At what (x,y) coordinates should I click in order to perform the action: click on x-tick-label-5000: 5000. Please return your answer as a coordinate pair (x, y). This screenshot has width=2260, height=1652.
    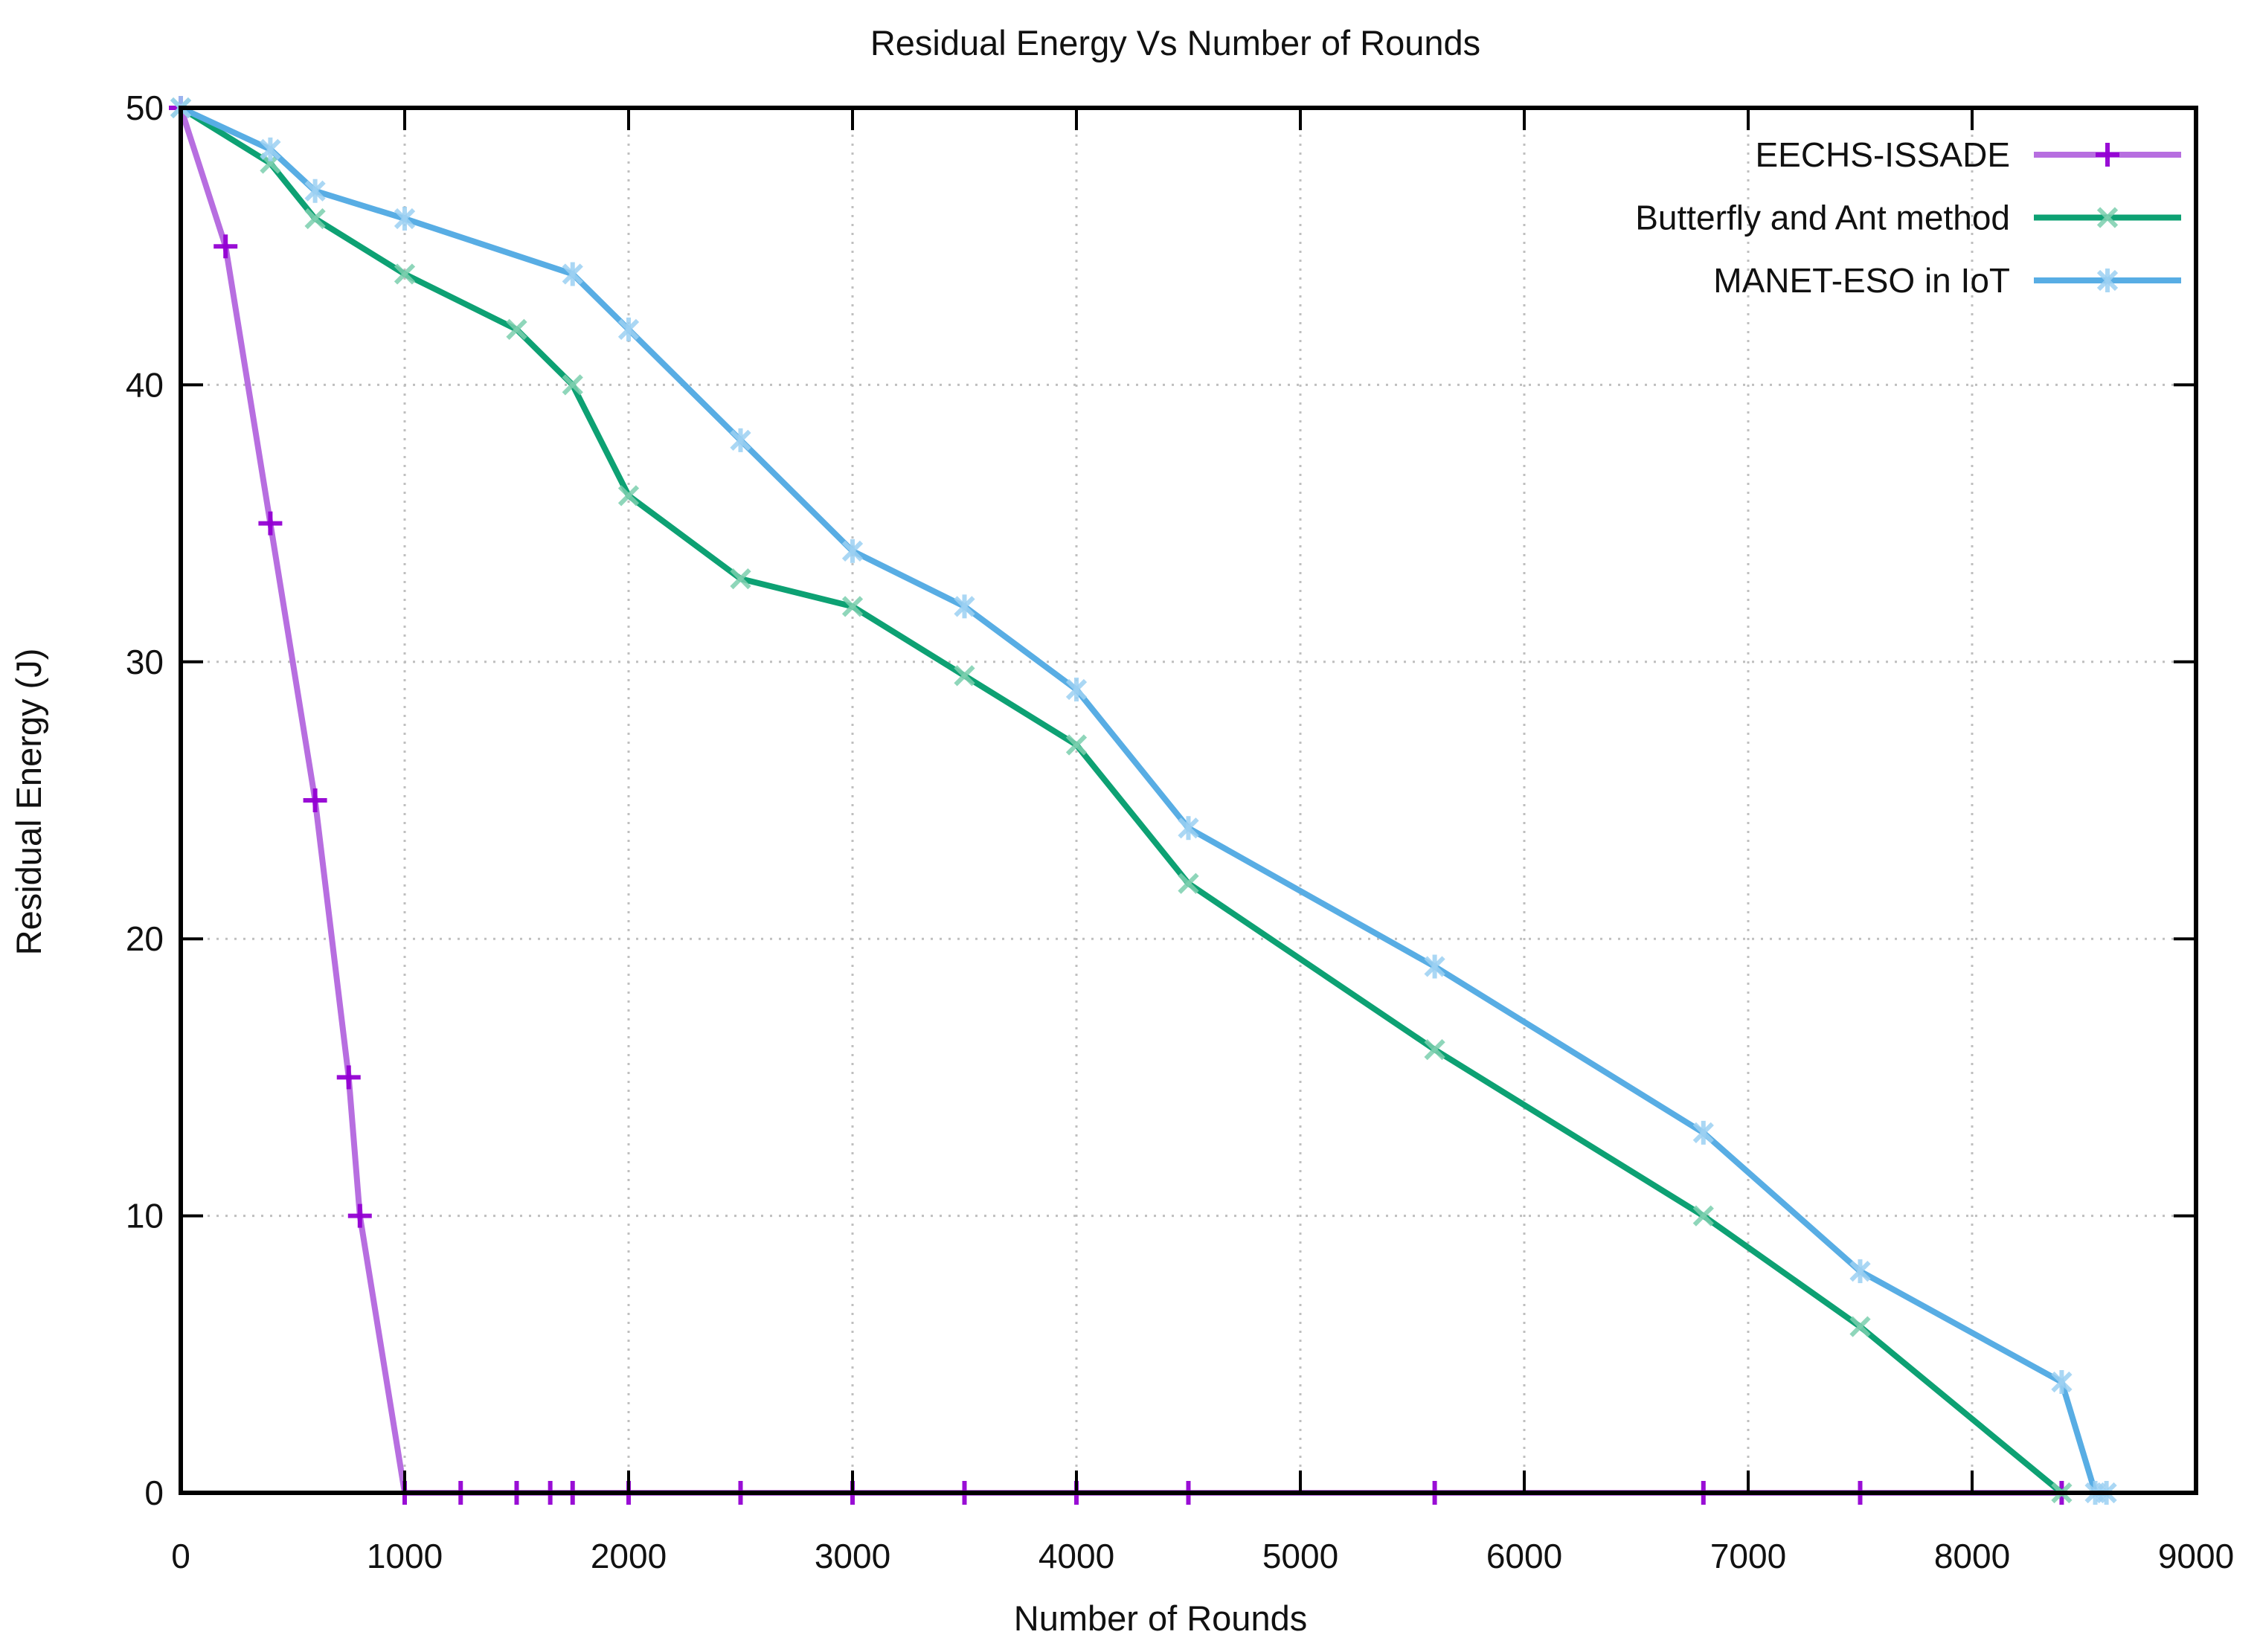
    Looking at the image, I should click on (1300, 1556).